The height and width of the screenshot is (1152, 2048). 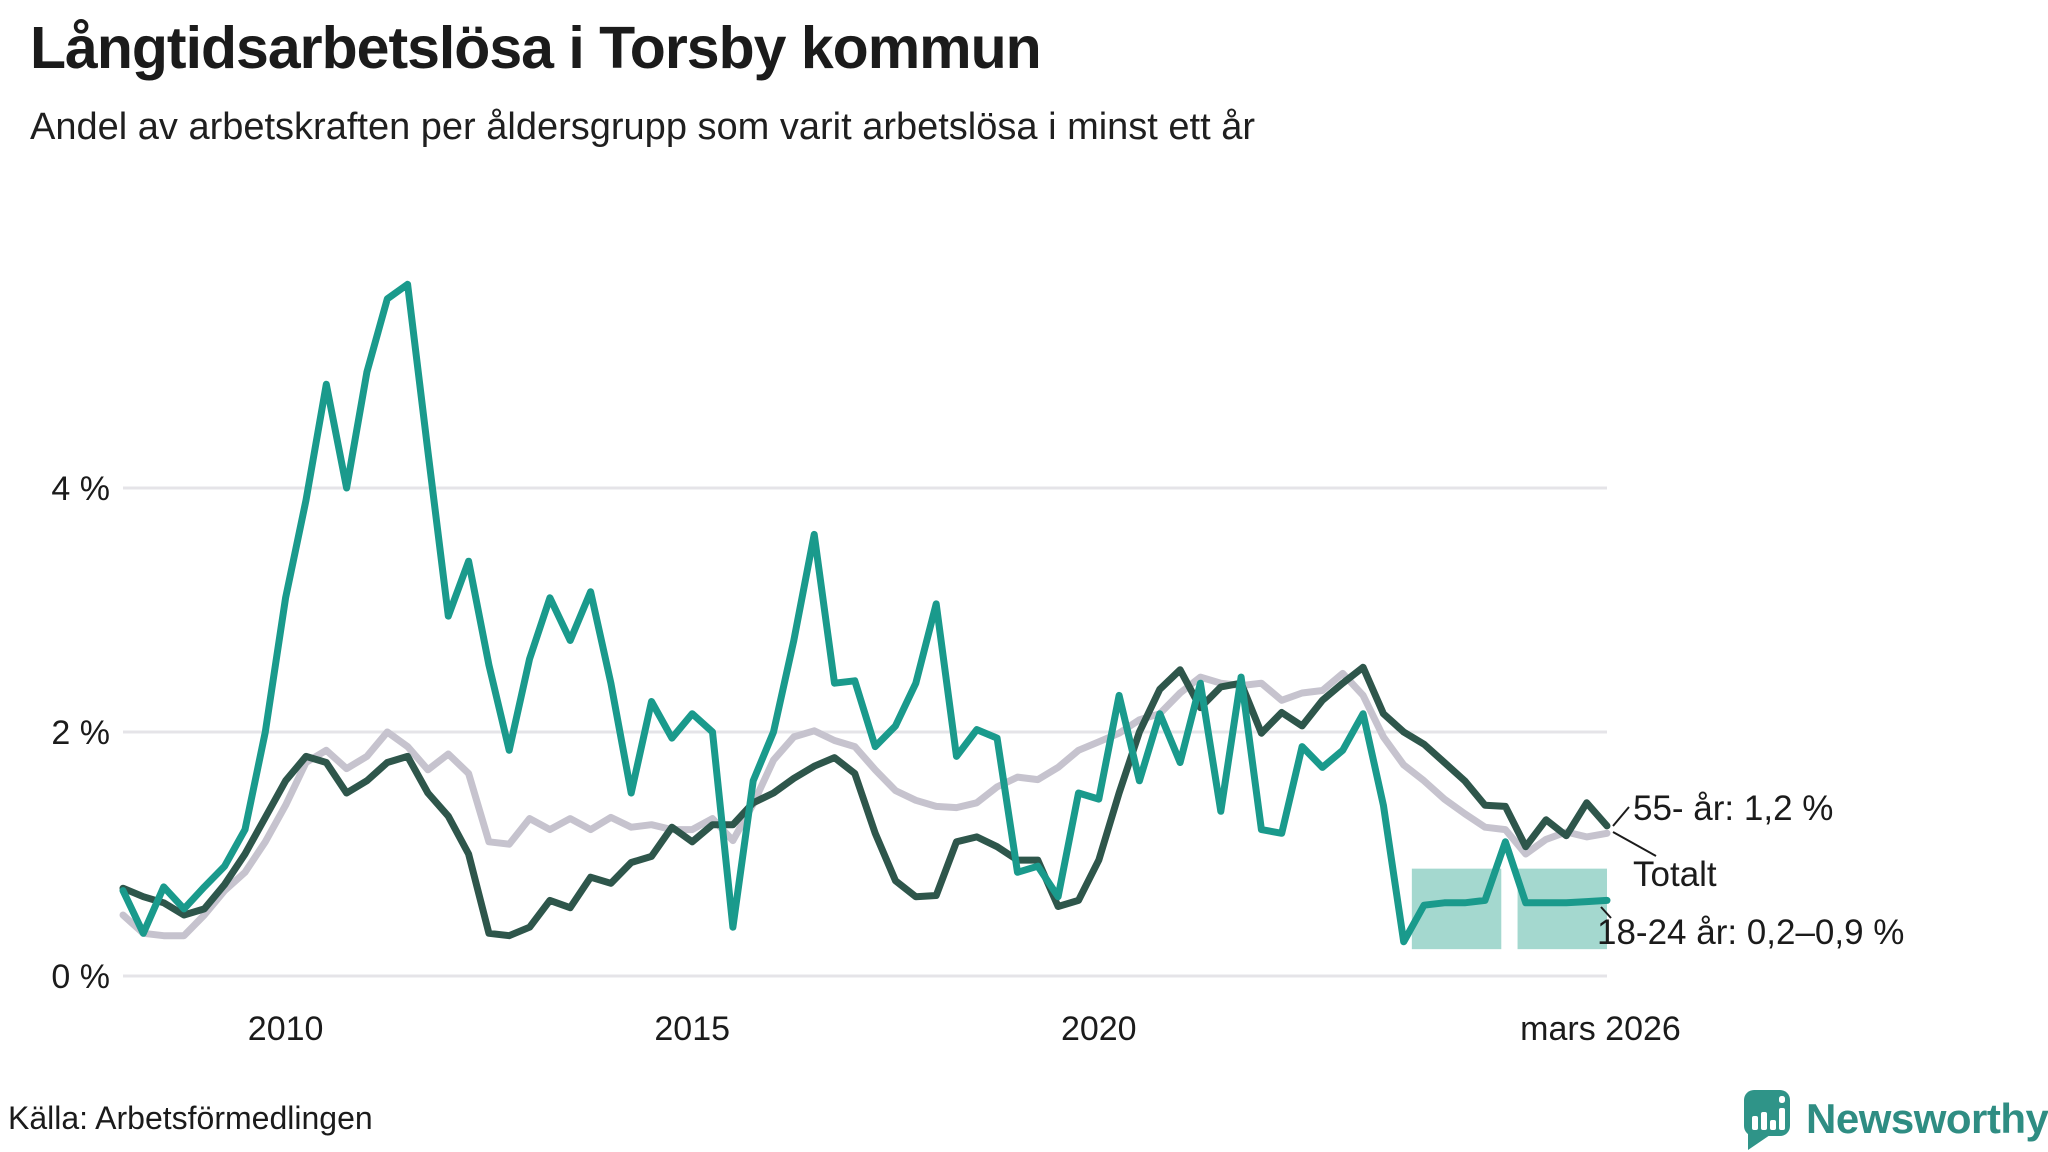 I want to click on annotation-label-1: 55- år: 1,2 %, so click(x=1733, y=808).